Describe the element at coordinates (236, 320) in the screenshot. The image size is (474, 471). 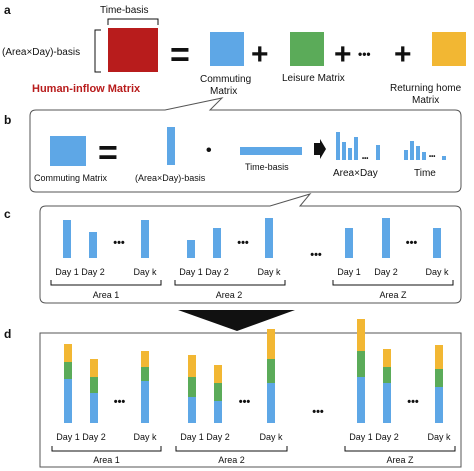
I see `down-arrow-icon` at that location.